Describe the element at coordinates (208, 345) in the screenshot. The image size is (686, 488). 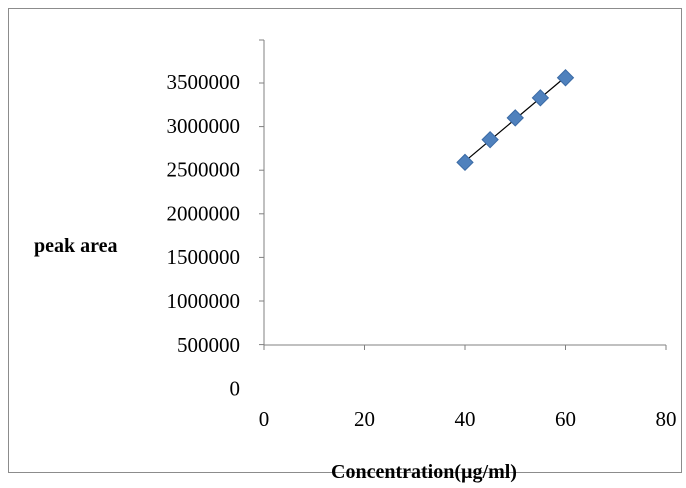
I see `y-tick-label: 500000` at that location.